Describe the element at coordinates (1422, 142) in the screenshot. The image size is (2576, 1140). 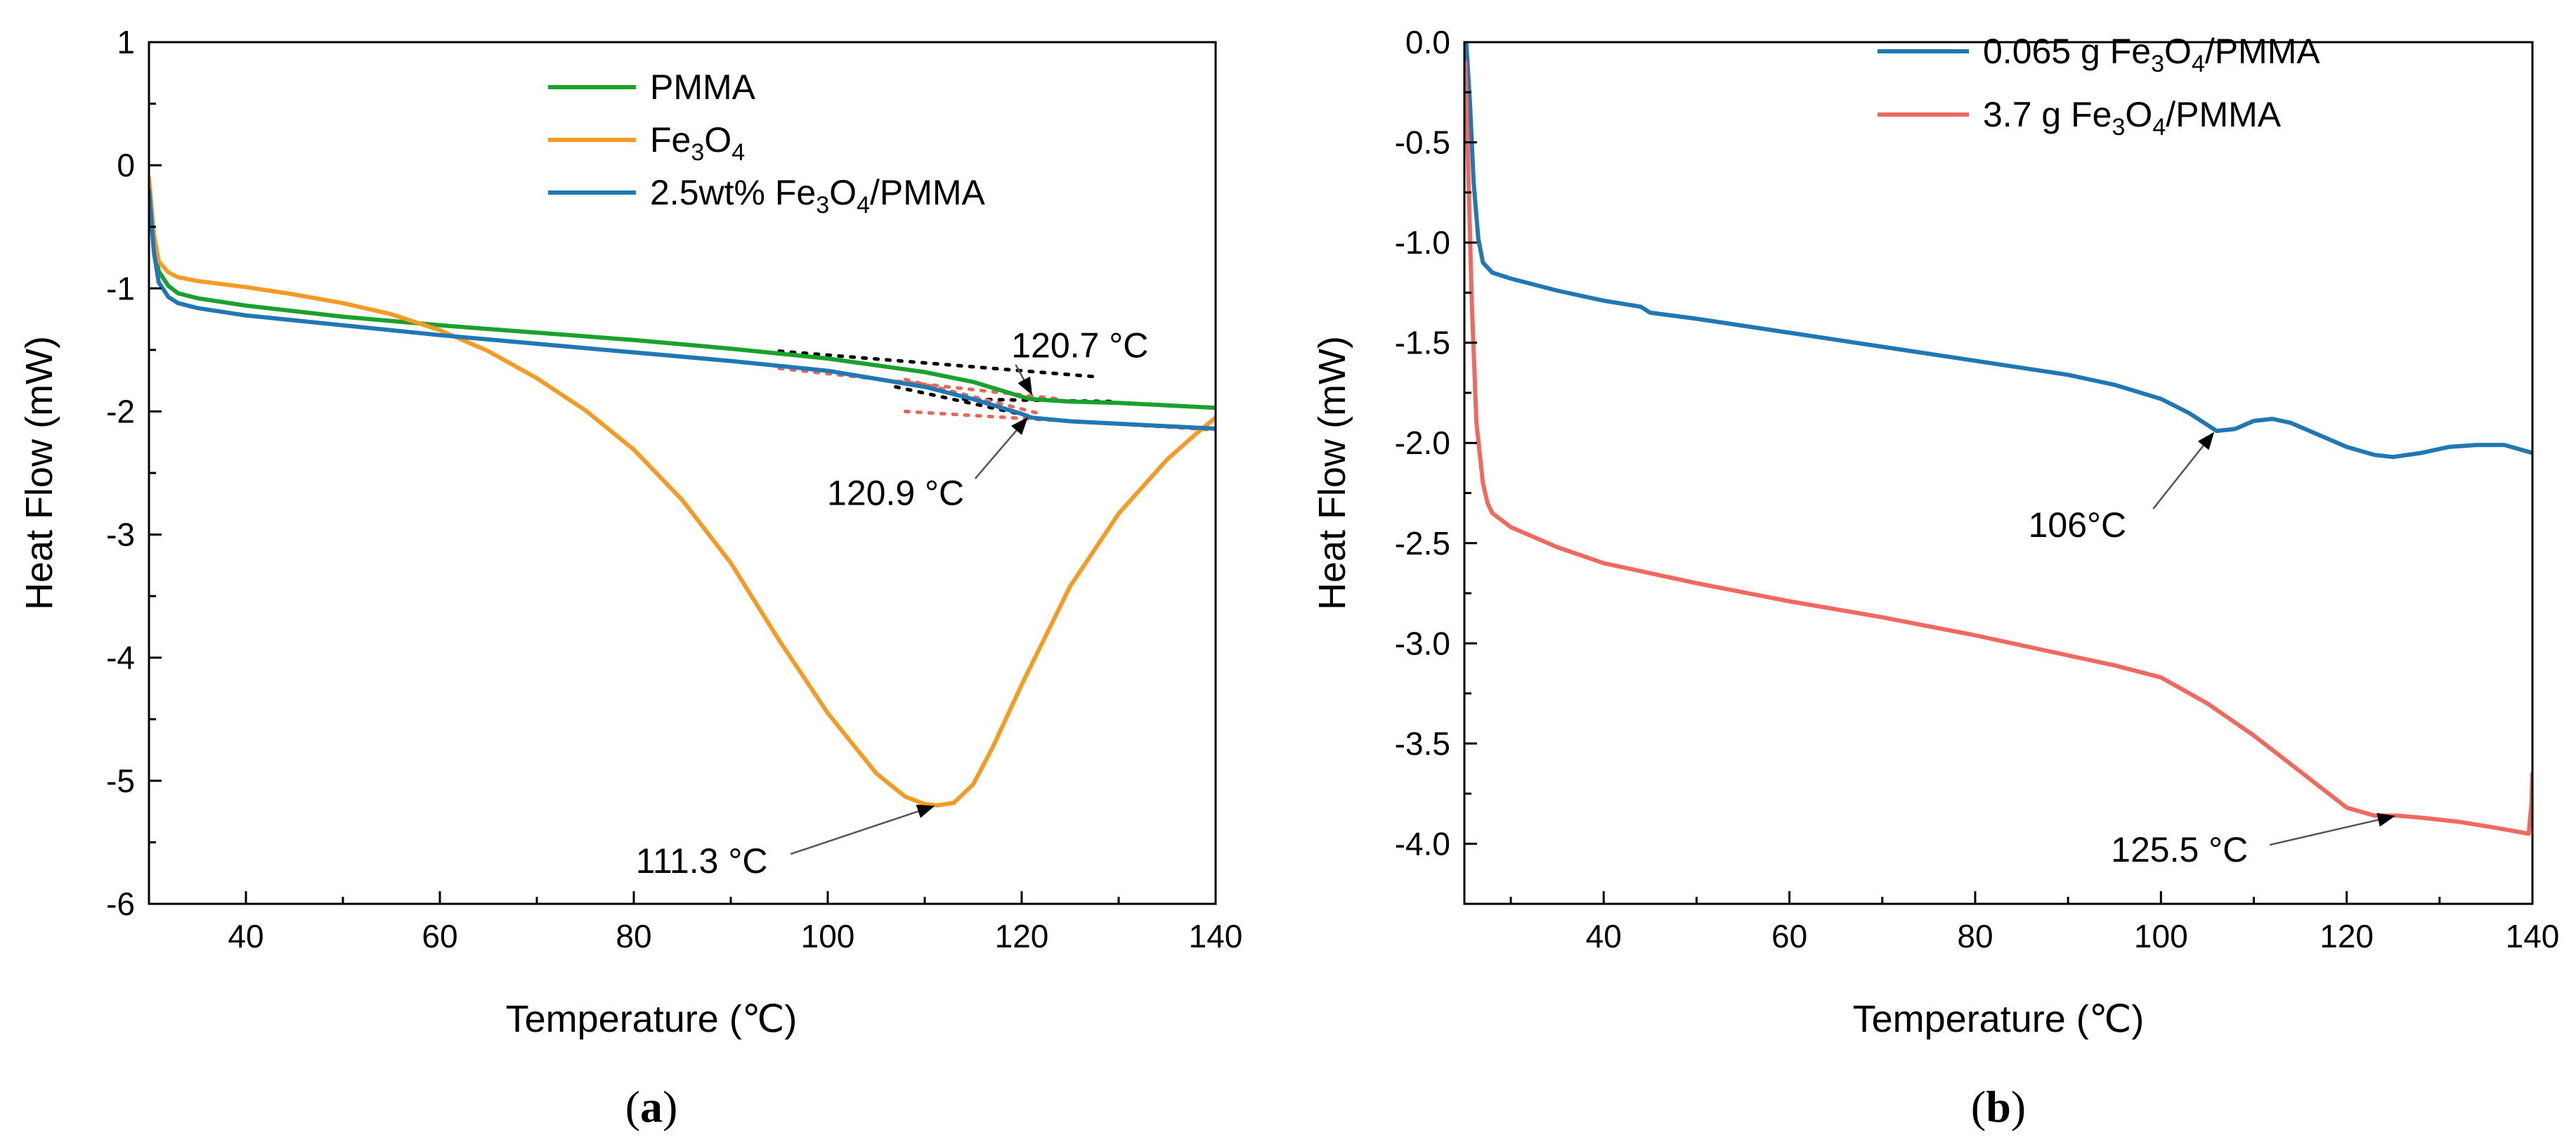
I see `y-tick-label: -0.5` at that location.